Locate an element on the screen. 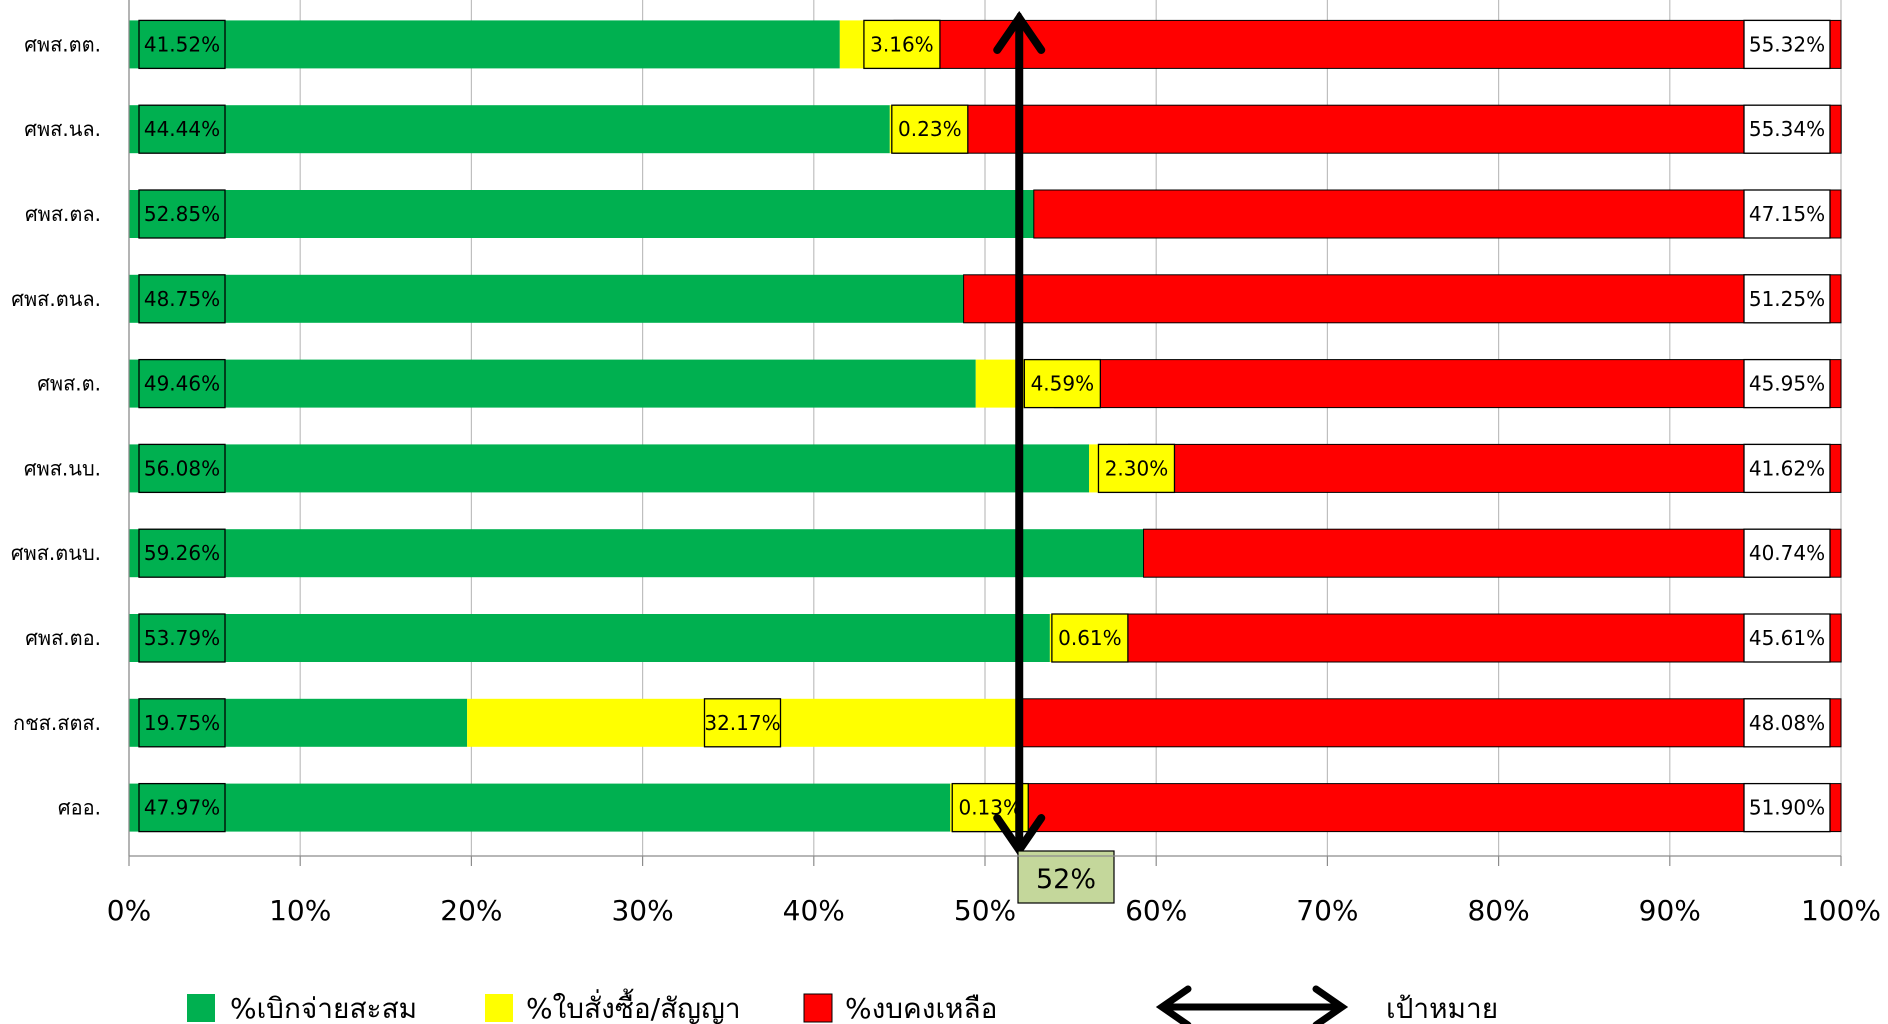  x-tick-label: 60% is located at coordinates (1156, 910).